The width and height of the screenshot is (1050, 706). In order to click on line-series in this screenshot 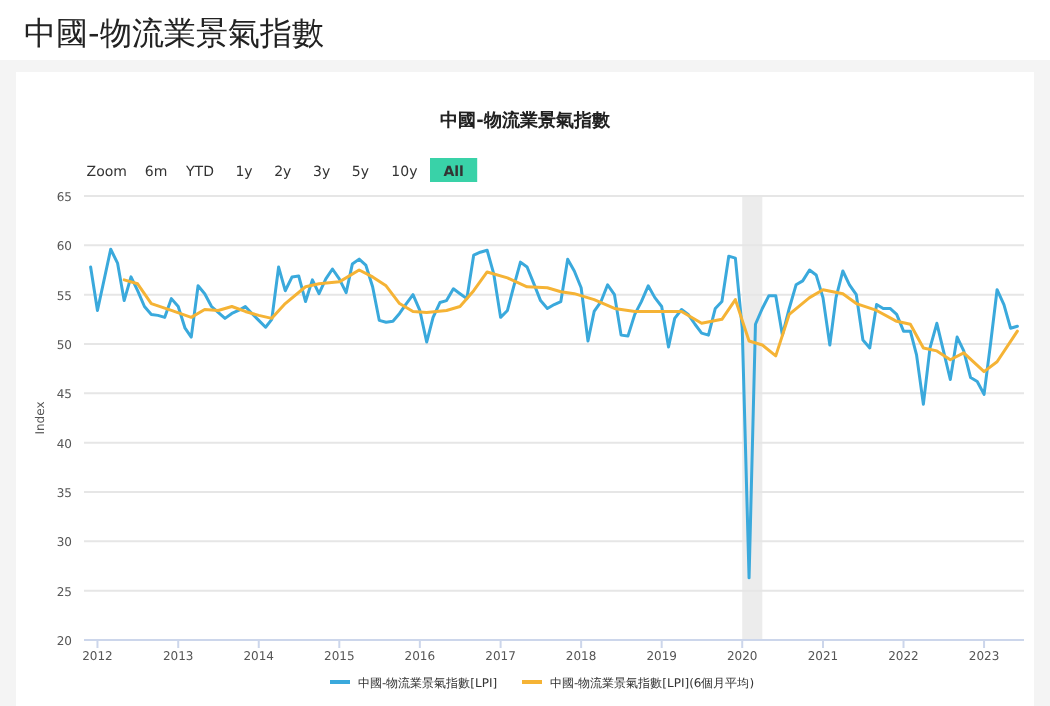, I will do `click(570, 321)`.